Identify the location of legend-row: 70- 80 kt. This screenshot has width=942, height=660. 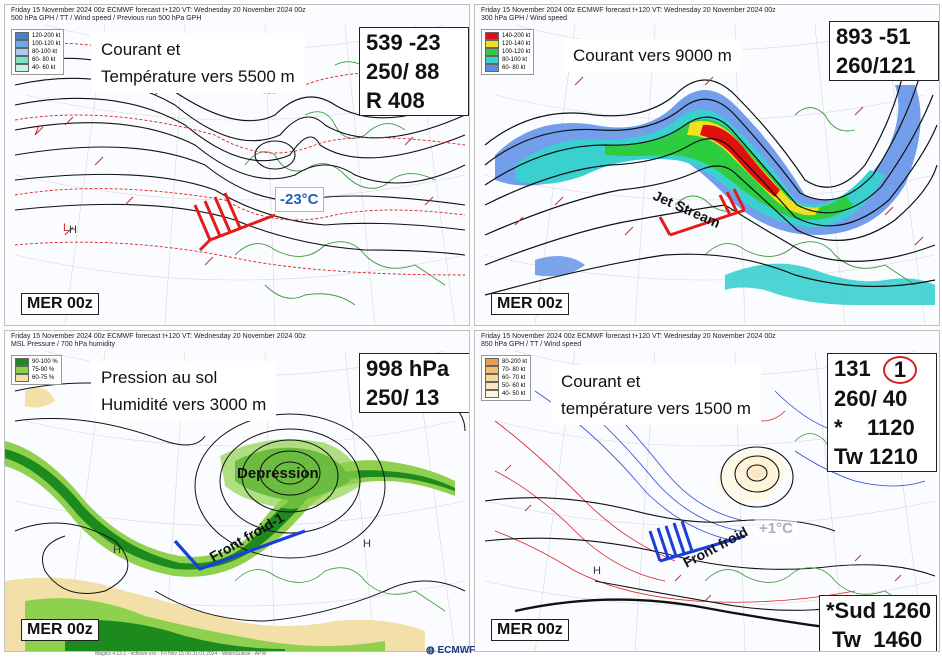
(506, 370).